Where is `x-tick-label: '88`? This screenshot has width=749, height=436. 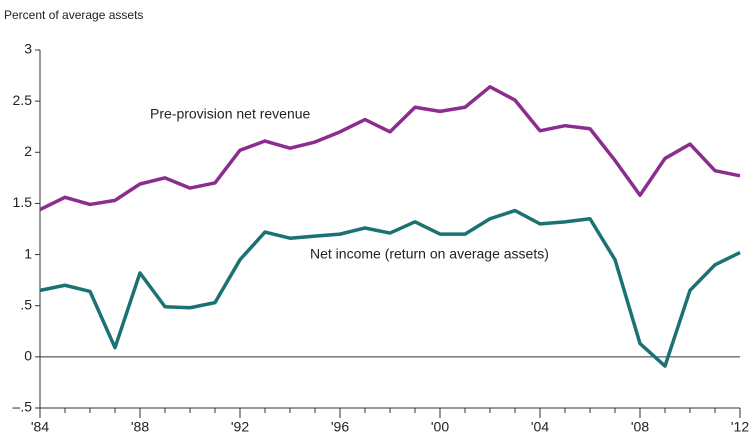 x-tick-label: '88 is located at coordinates (140, 427).